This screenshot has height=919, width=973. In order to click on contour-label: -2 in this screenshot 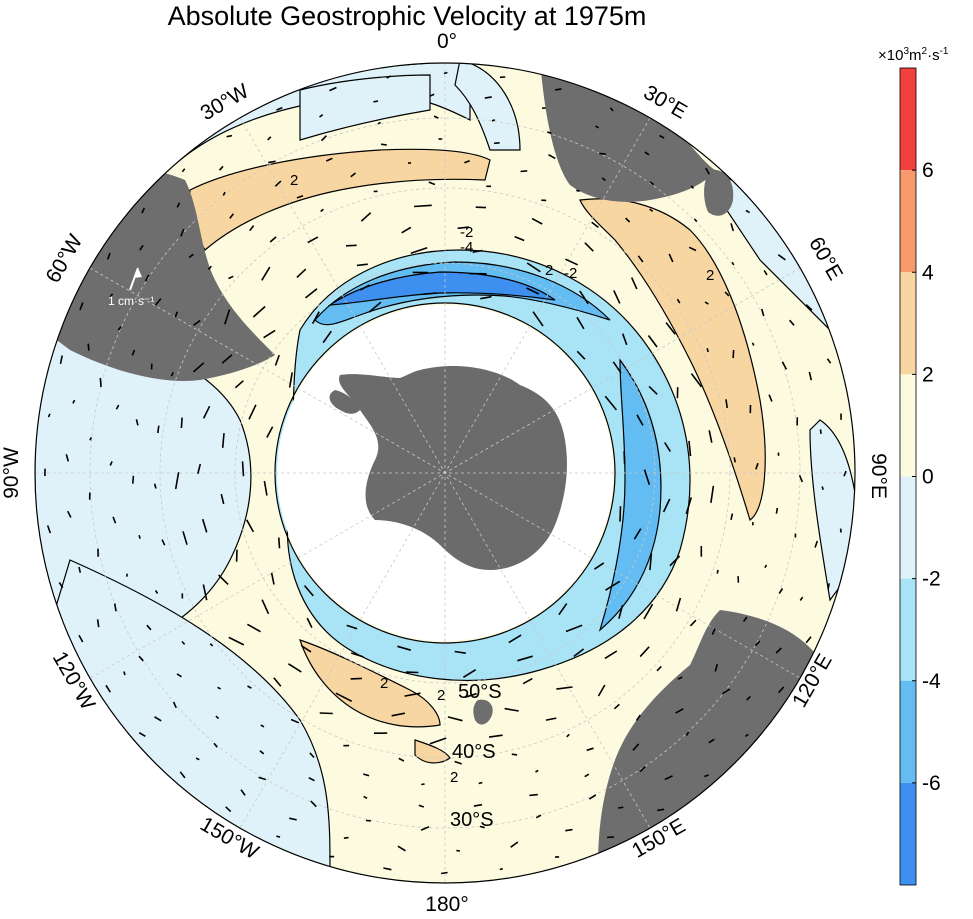, I will do `click(570, 273)`.